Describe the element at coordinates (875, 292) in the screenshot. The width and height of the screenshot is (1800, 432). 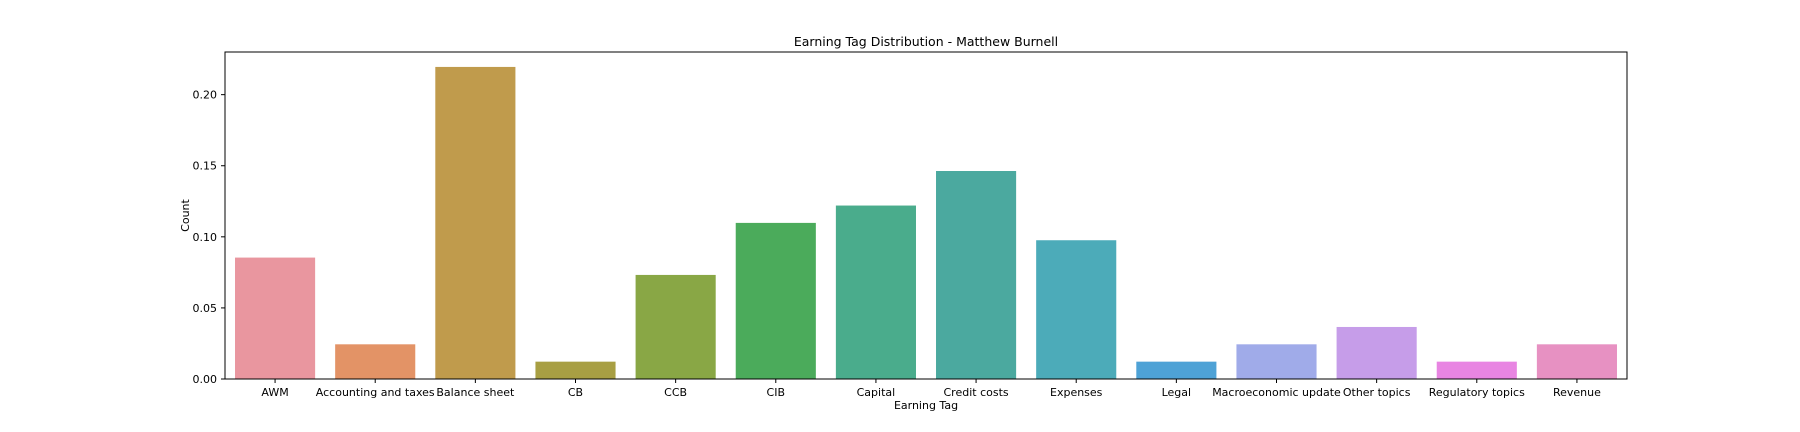
I see `bar-capital` at that location.